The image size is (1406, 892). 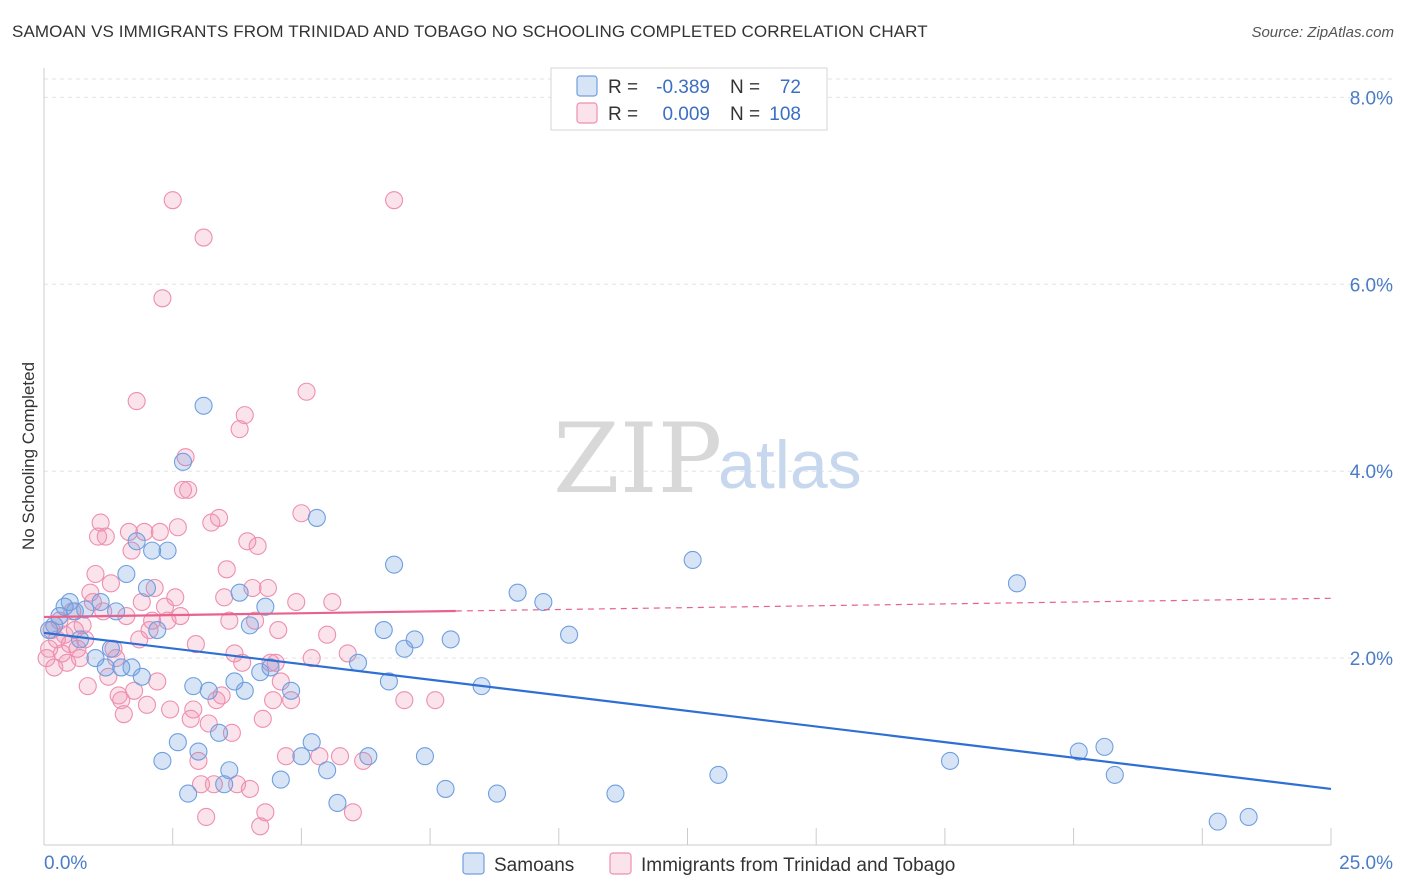 I want to click on series-legend-label-trinidad: Immigrants from Trinidad and Tobago, so click(x=798, y=865).